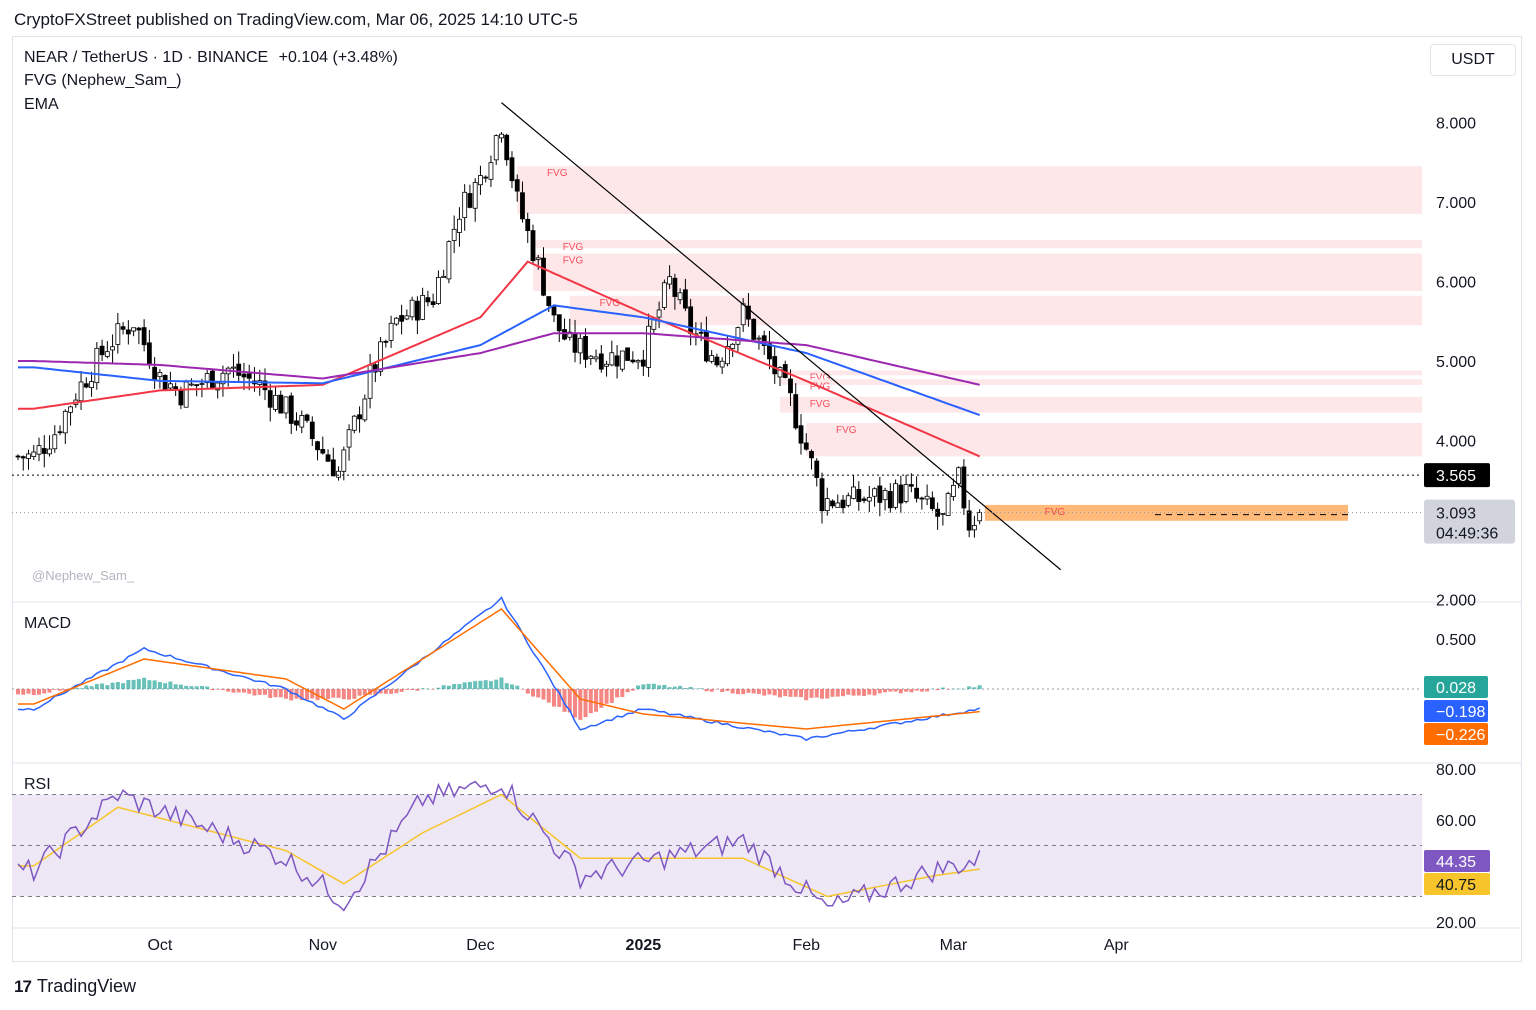 The width and height of the screenshot is (1536, 1010). What do you see at coordinates (103, 80) in the screenshot?
I see `fvg-indicator-legend: FVG (Nephew_Sam_)` at bounding box center [103, 80].